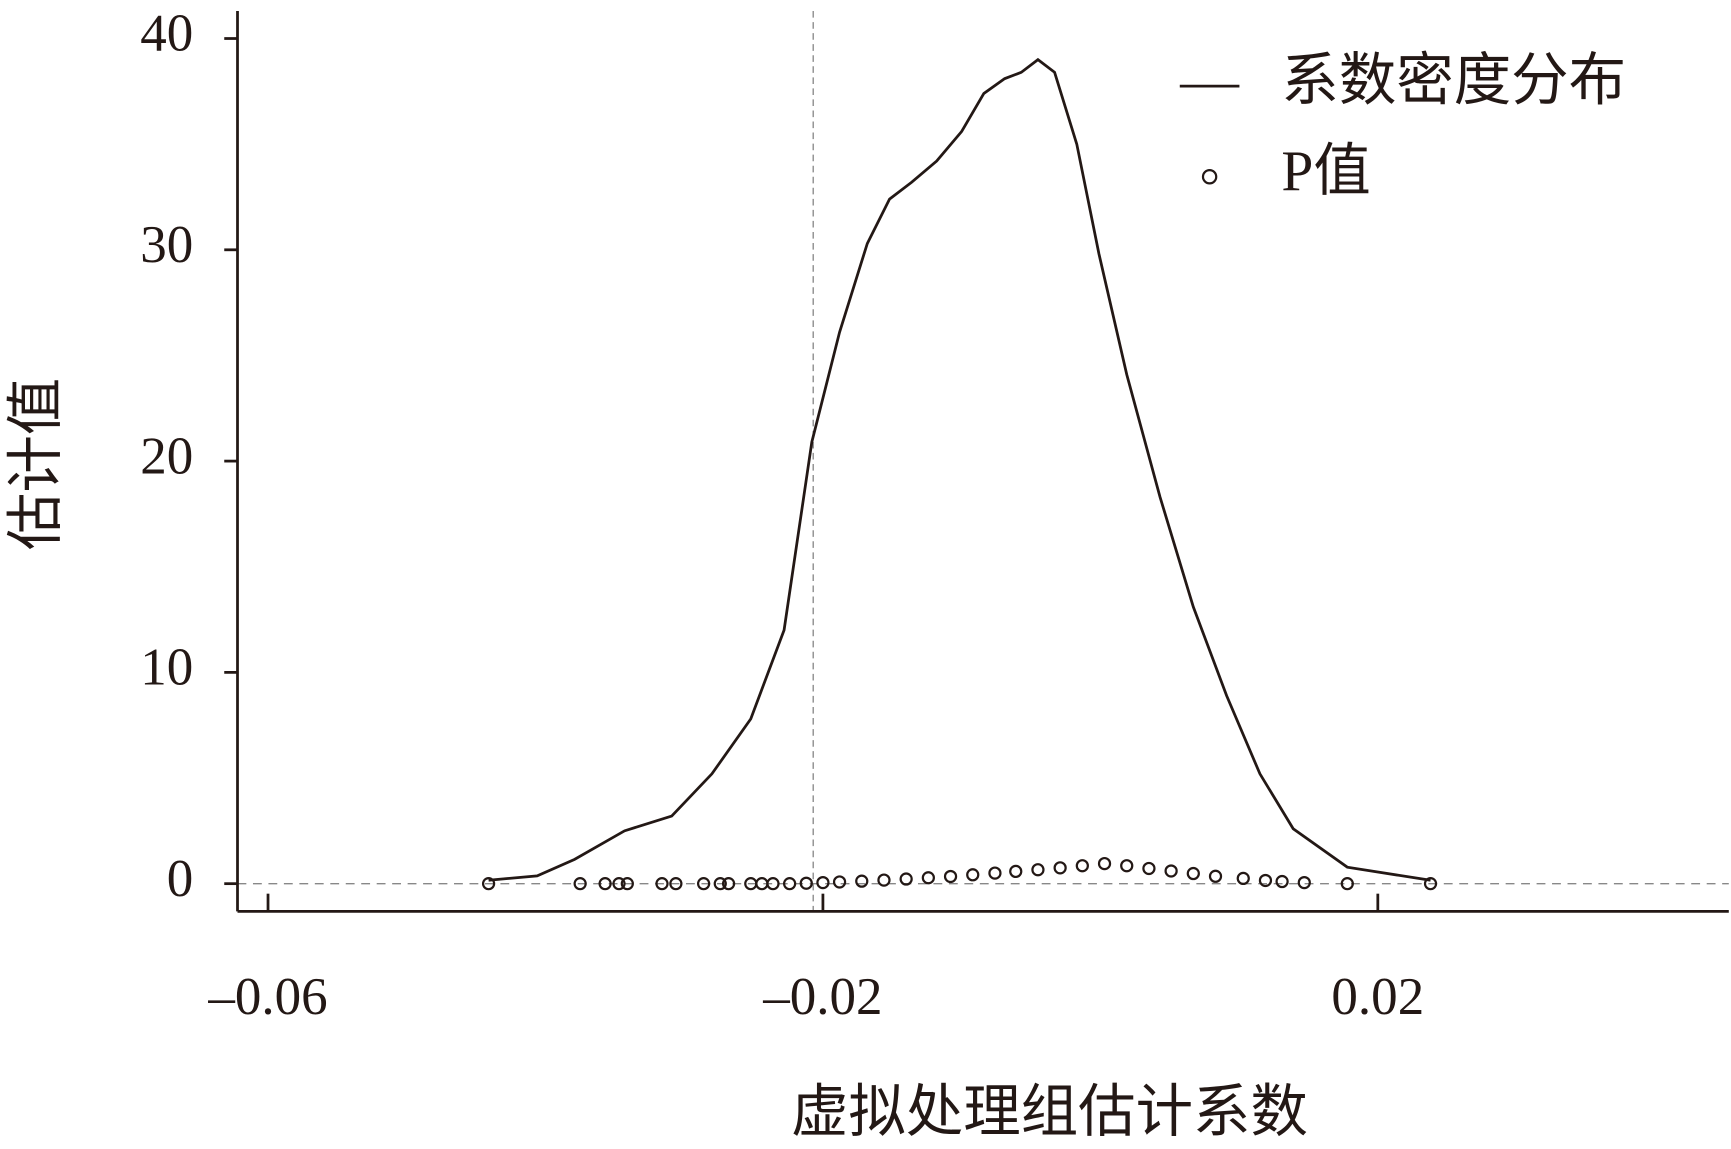 The image size is (1731, 1149). What do you see at coordinates (36, 464) in the screenshot?
I see `y-axis-label: 估计值` at bounding box center [36, 464].